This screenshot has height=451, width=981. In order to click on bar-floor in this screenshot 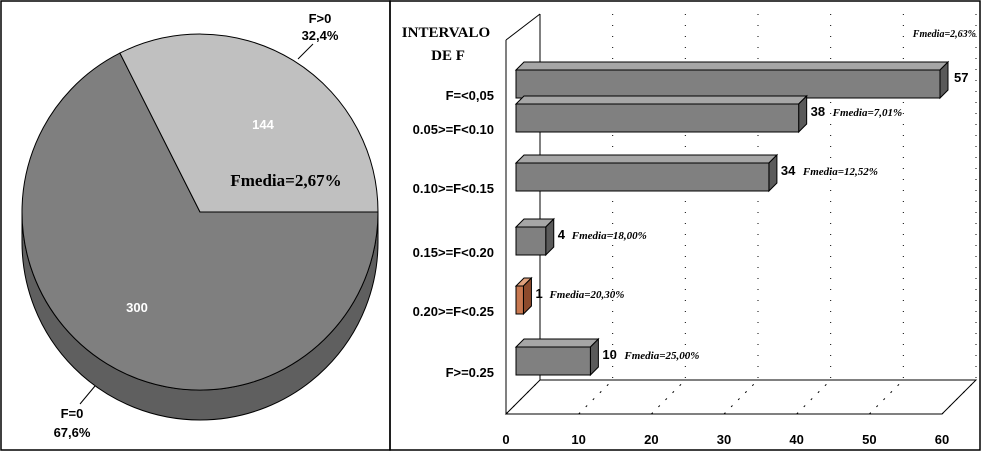, I will do `click(741, 397)`.